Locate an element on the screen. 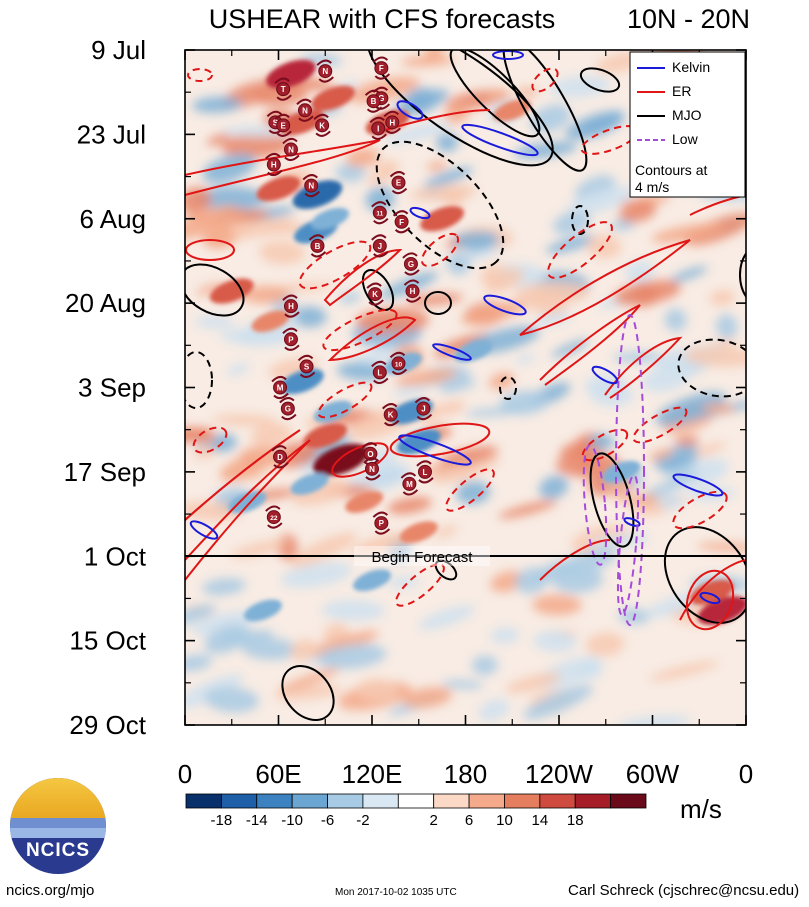  storm-marker: G is located at coordinates (288, 409).